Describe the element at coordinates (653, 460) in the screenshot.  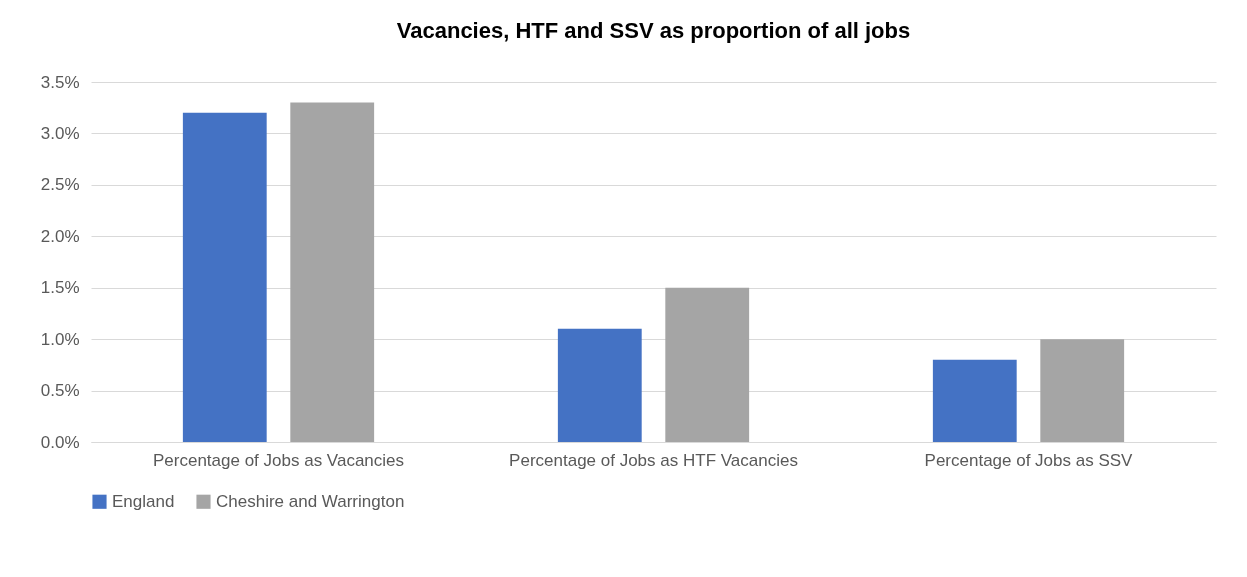
I see `x-tick-label: Percentage of Jobs as HTF Vacancies` at that location.